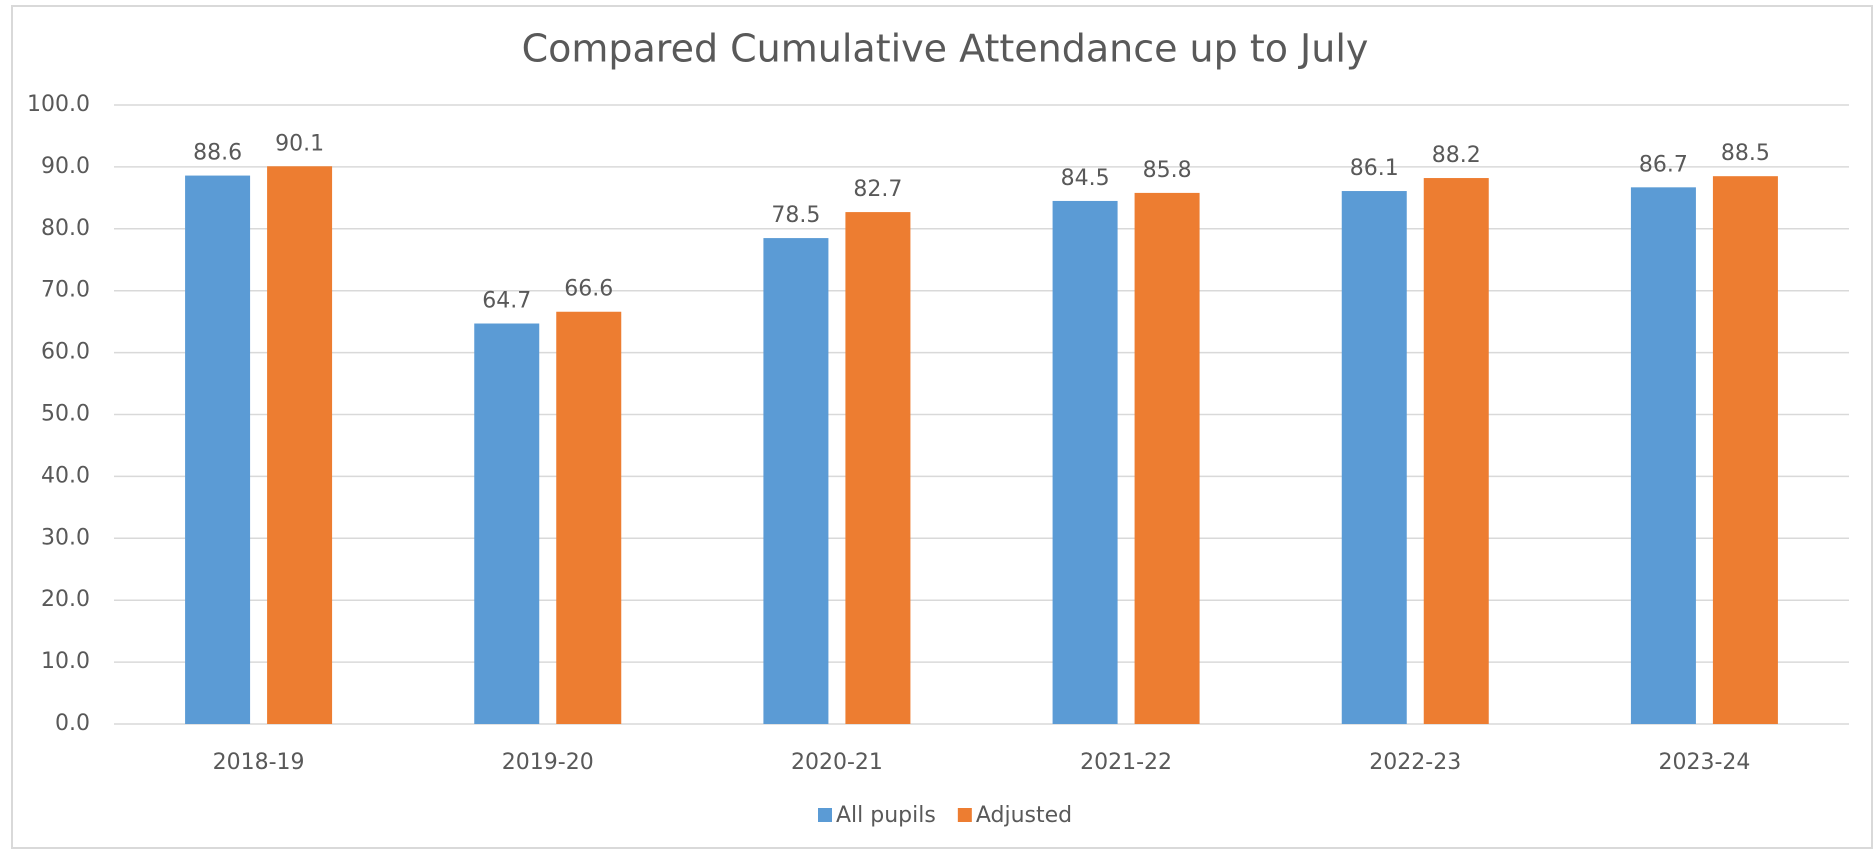 Image resolution: width=1874 pixels, height=850 pixels. I want to click on y-tick-label: 50.0, so click(65, 414).